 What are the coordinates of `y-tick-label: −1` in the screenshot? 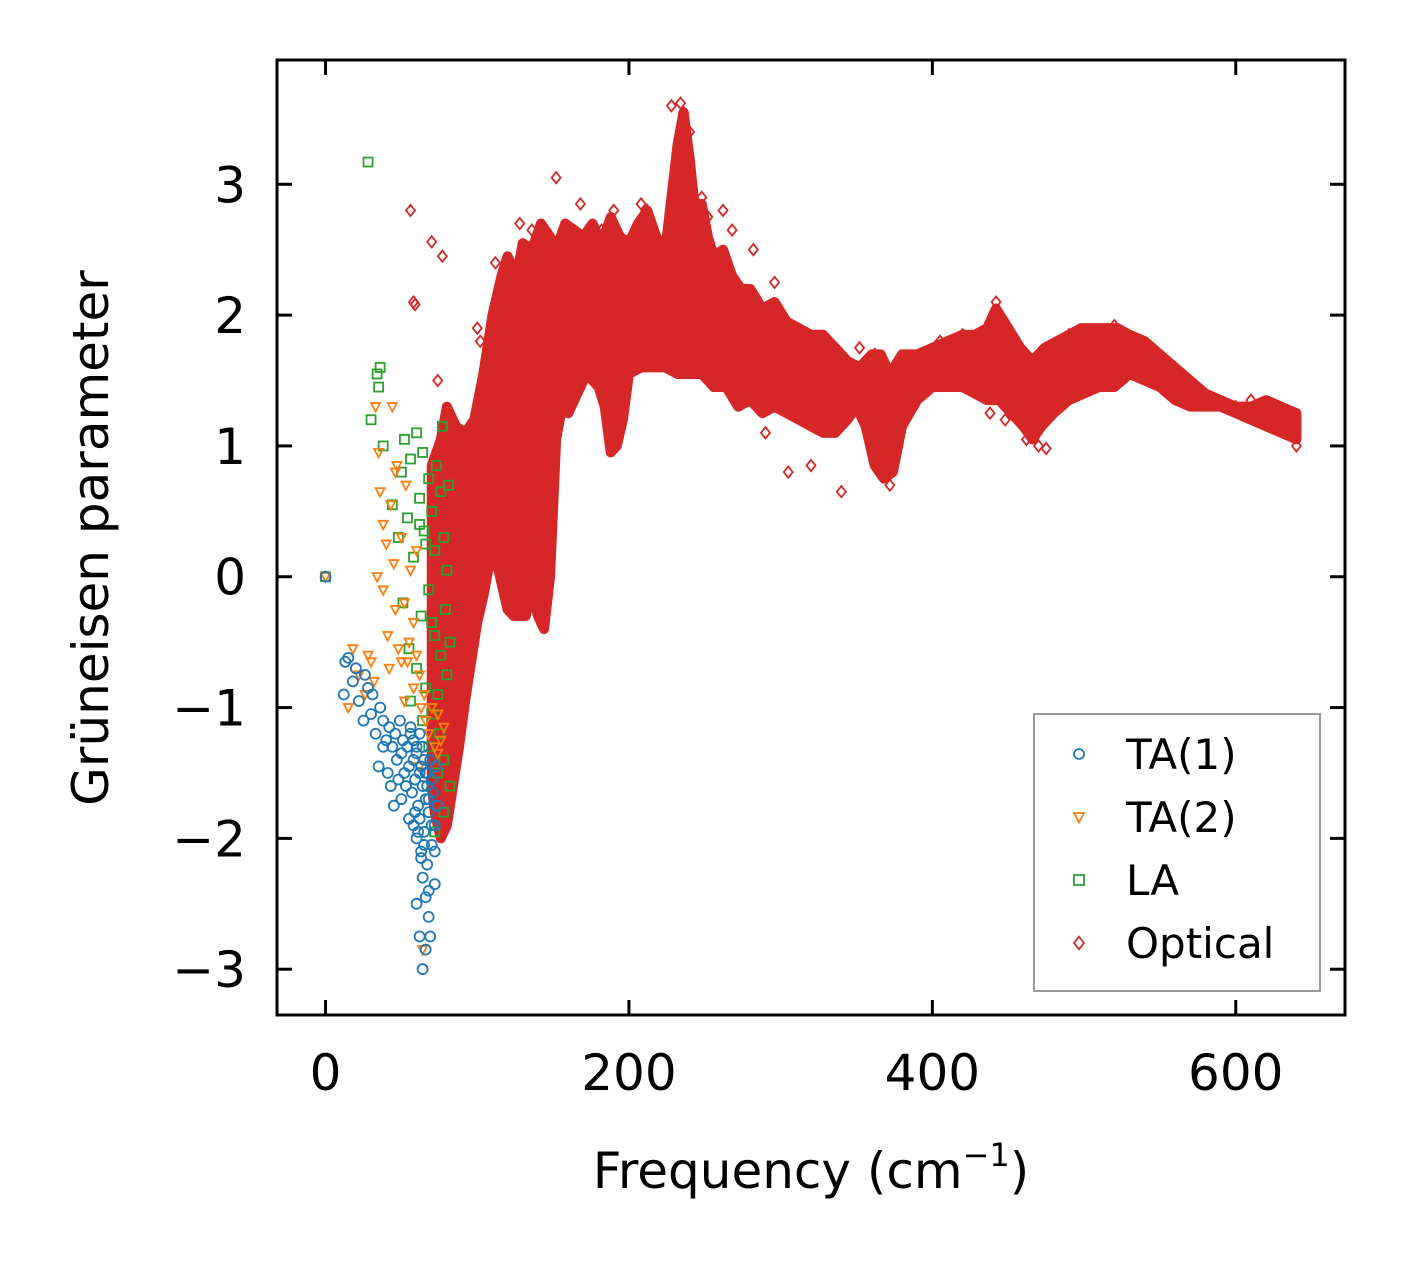 It's located at (209, 709).